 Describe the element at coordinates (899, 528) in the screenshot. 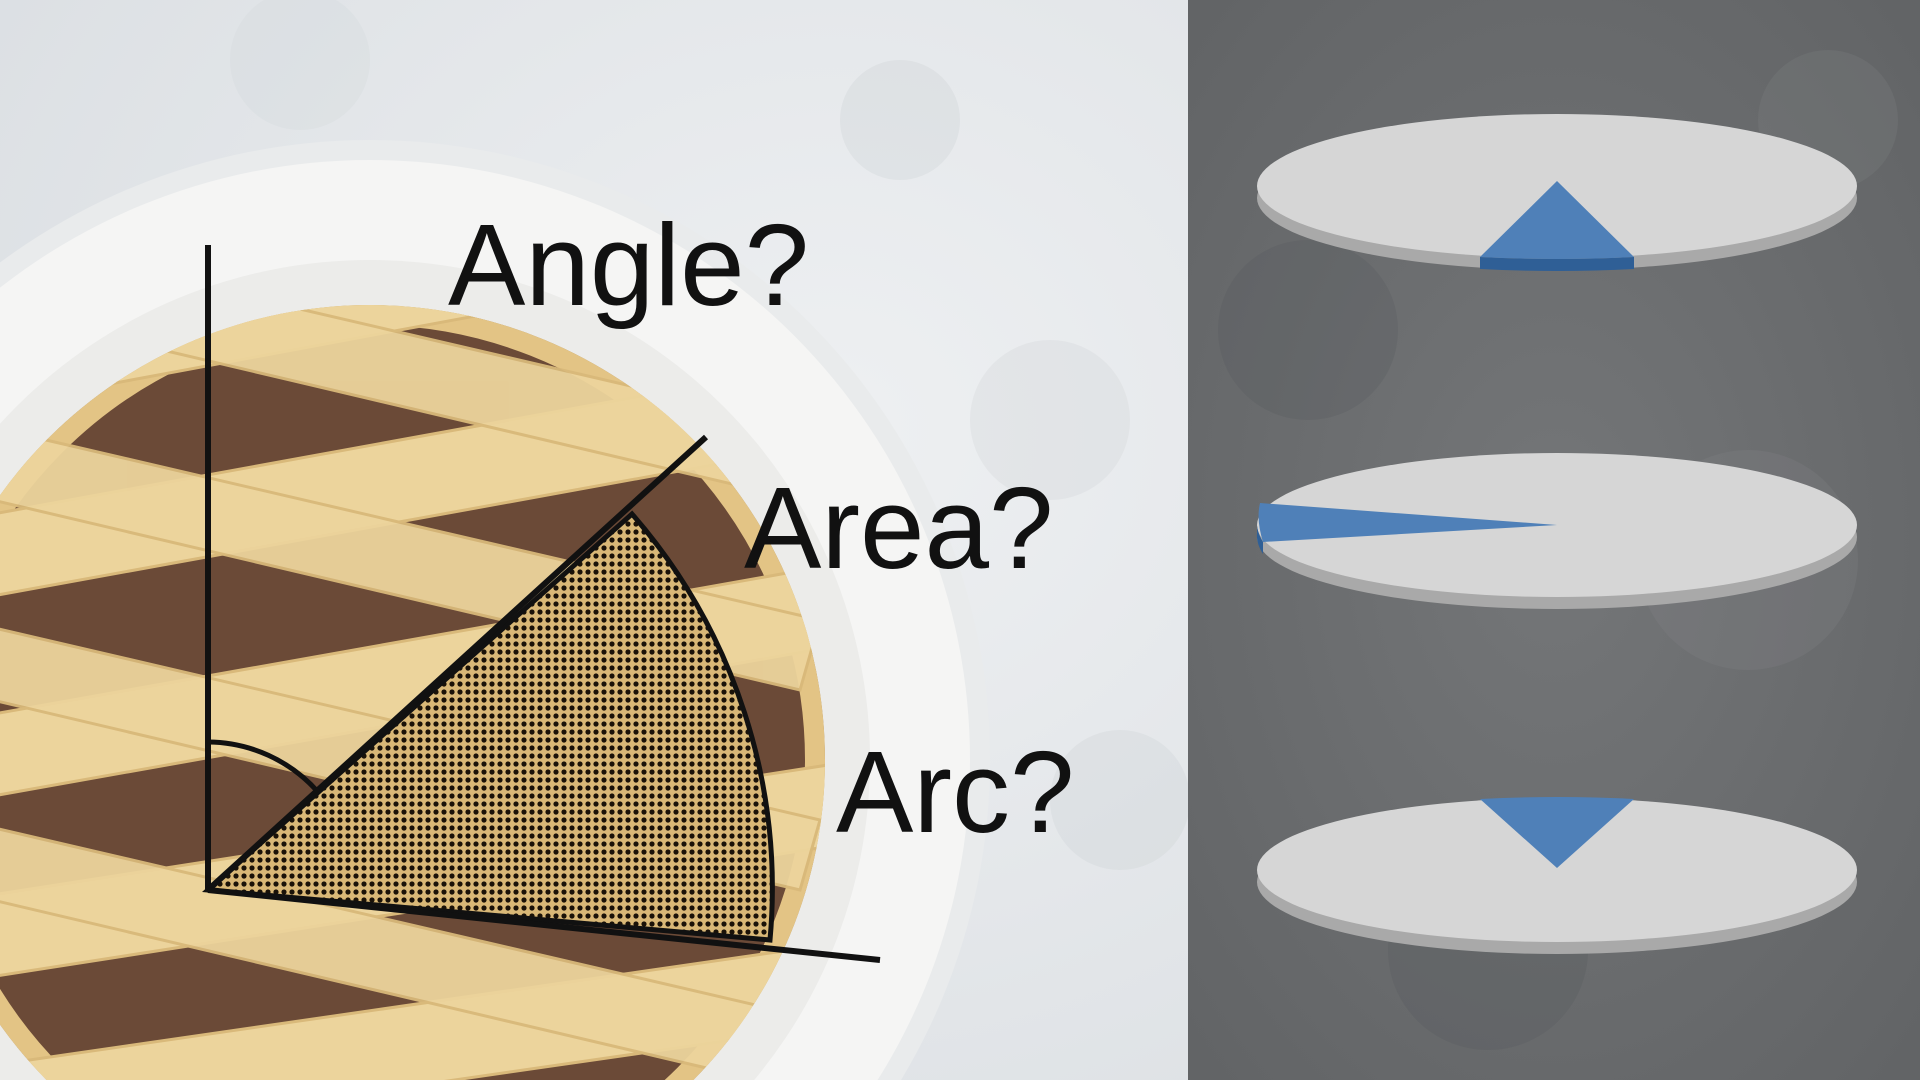

I see `area-label: Area?` at that location.